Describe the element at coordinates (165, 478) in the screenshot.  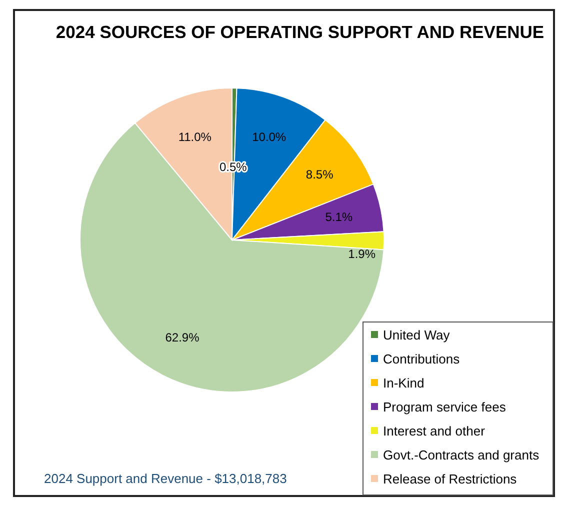
I see `text: 2024 Support and Revenue - $13,018,783` at that location.